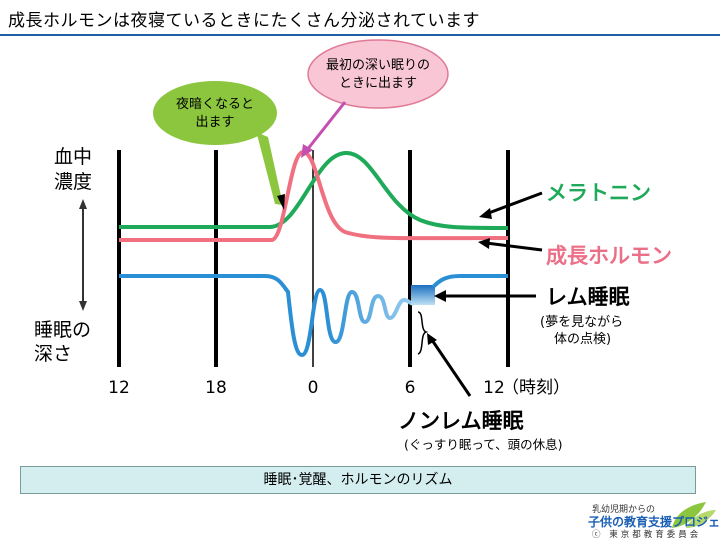  Describe the element at coordinates (469, 281) in the screenshot. I see `sleep-depth-recover` at that location.